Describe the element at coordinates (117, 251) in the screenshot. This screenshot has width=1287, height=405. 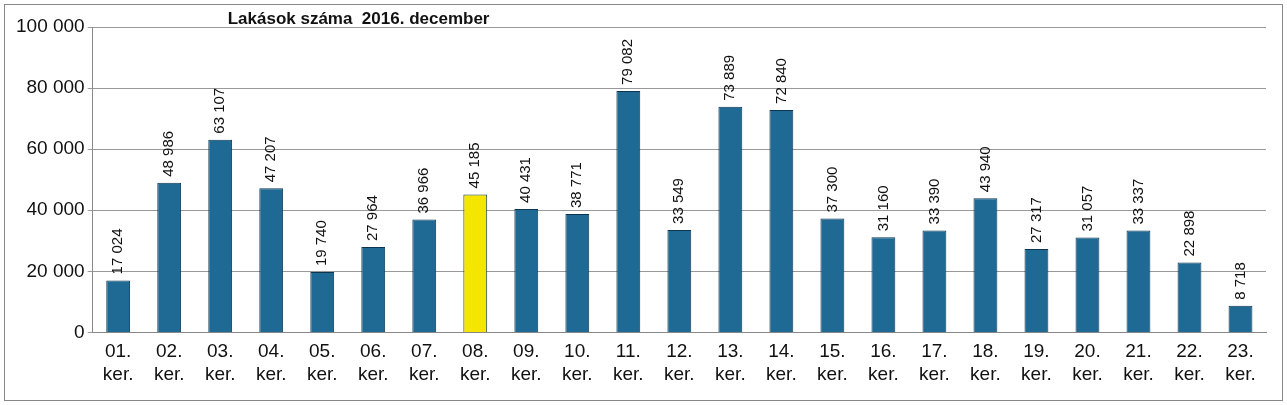
I see `data-label: 17 024` at that location.